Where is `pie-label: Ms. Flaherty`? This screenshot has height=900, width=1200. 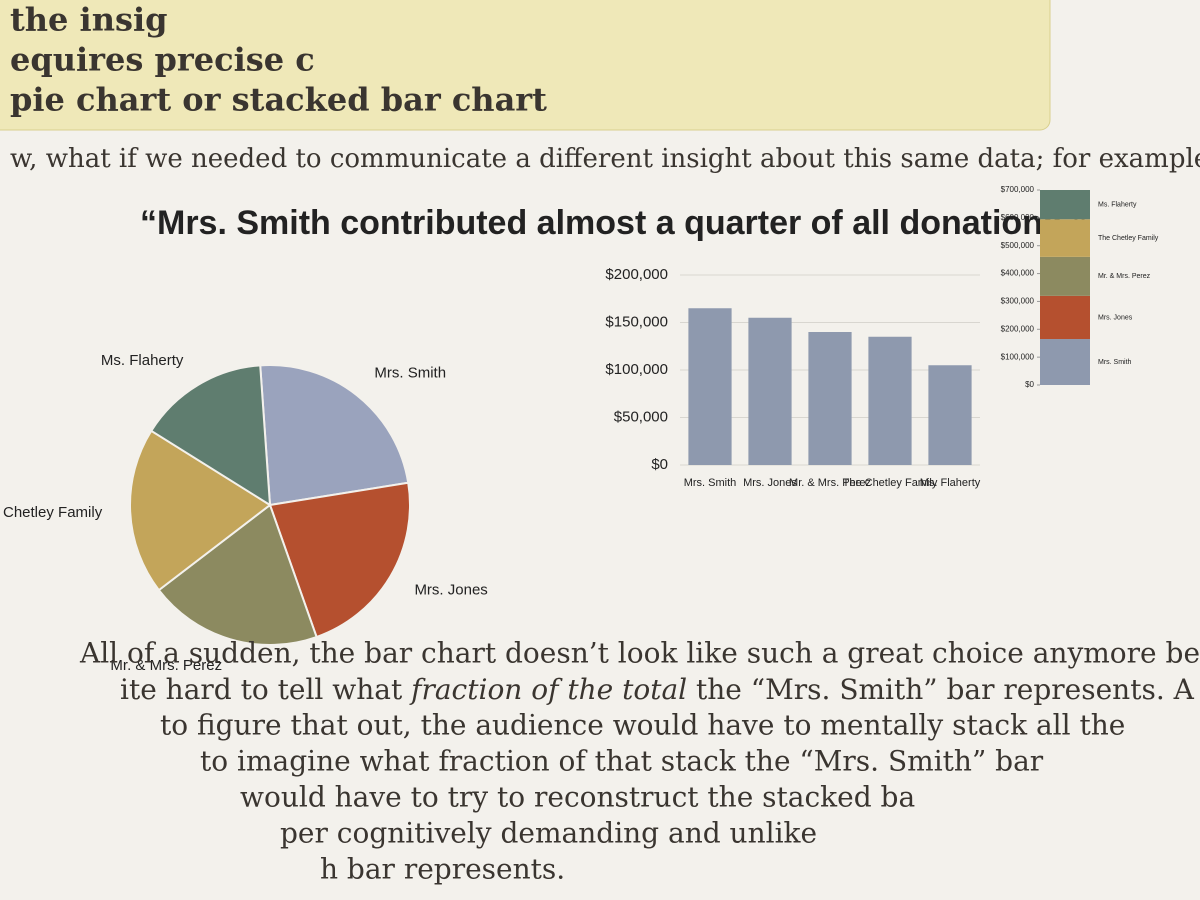
pie-label: Ms. Flaherty is located at coordinates (142, 360).